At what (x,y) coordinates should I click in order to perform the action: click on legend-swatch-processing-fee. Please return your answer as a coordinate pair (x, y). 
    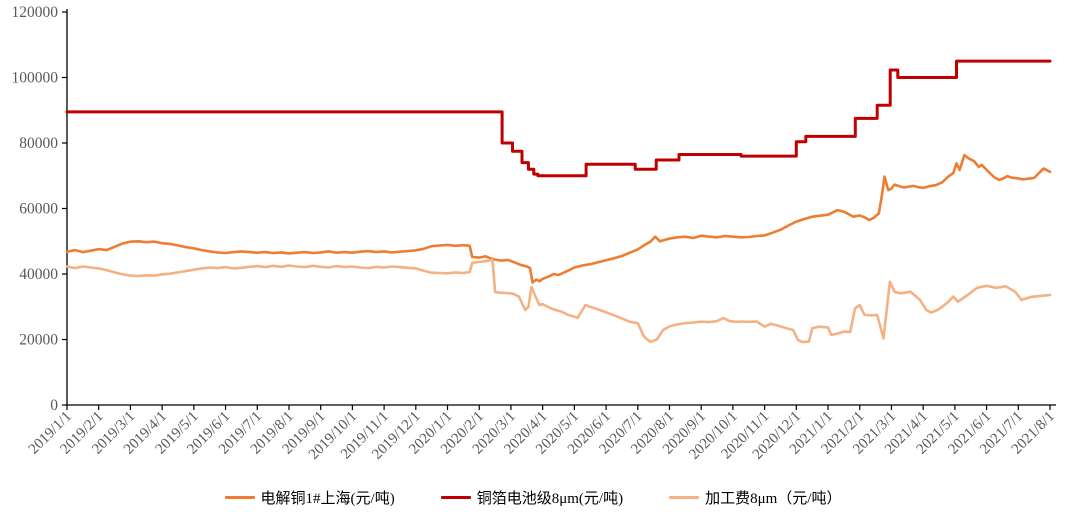
    Looking at the image, I should click on (684, 497).